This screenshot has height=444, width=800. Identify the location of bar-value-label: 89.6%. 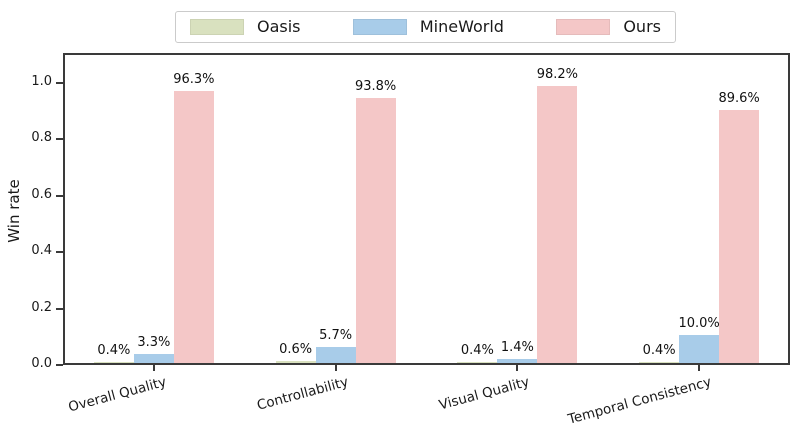
(739, 99).